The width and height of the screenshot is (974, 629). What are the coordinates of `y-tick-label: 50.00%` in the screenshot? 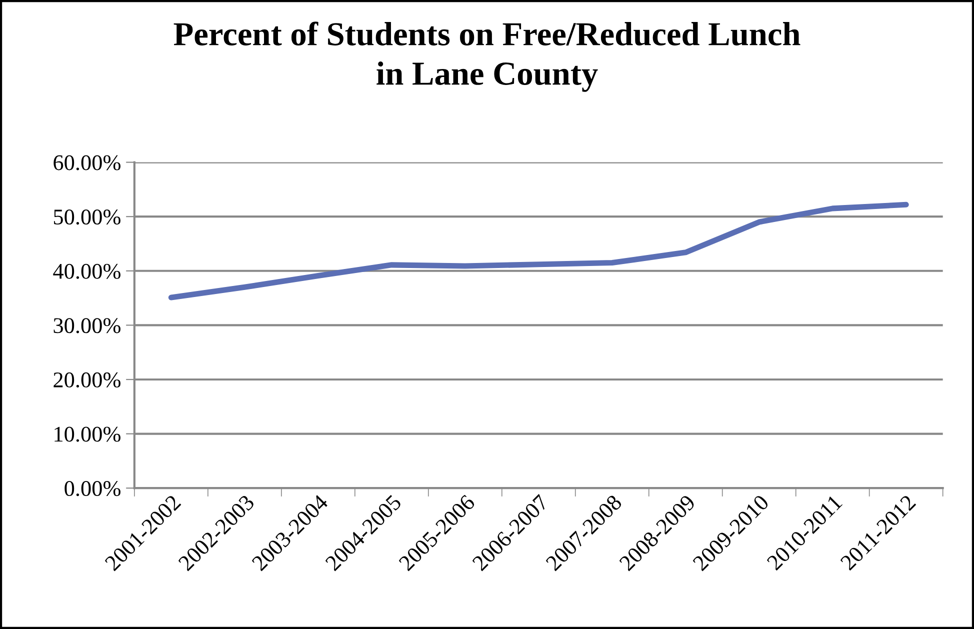 It's located at (87, 217).